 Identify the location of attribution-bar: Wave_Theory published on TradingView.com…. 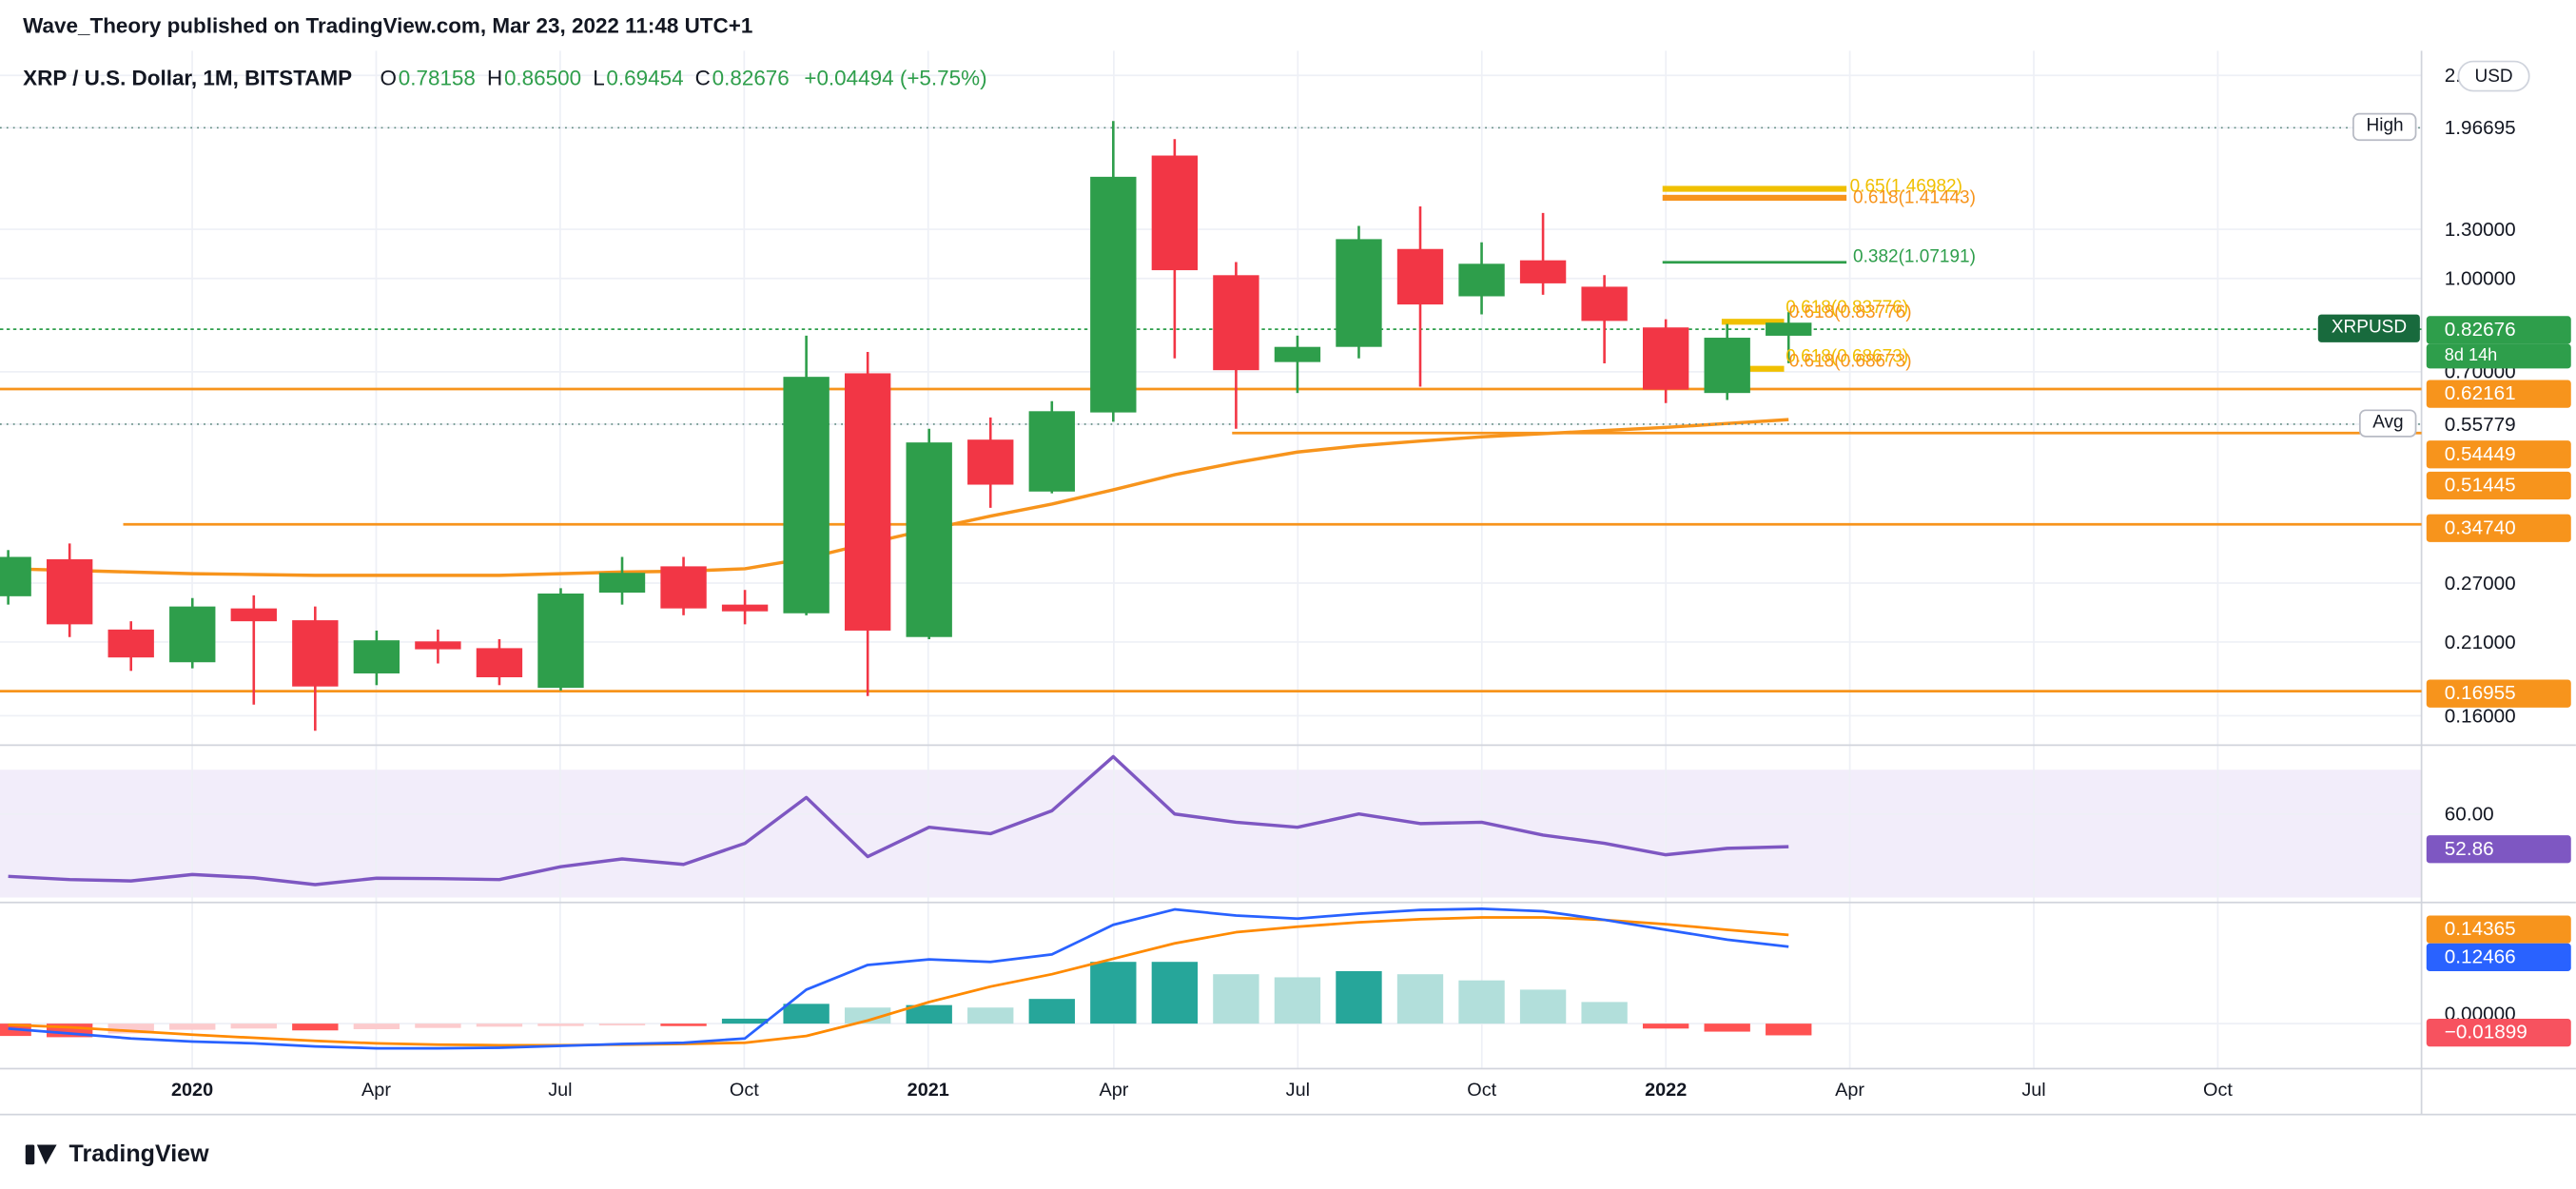
(1288, 24).